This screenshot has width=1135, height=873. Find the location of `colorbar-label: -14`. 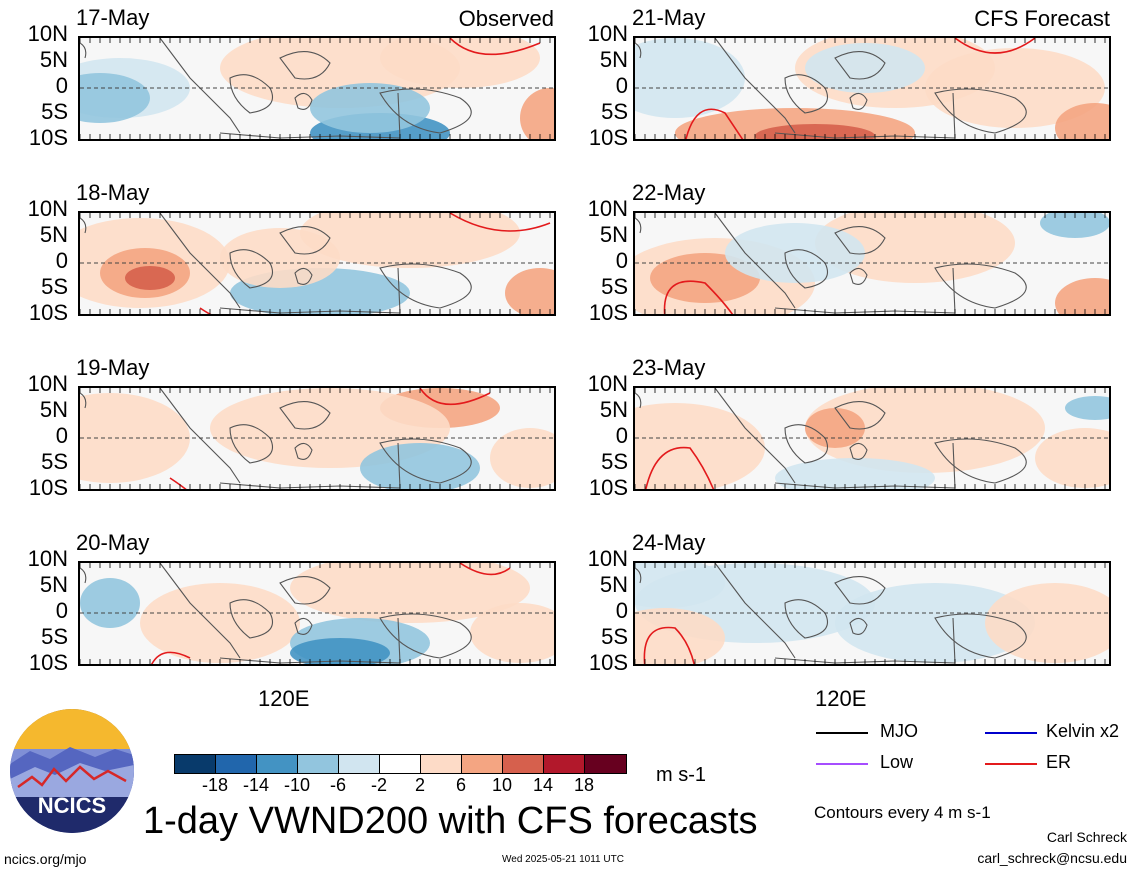

colorbar-label: -14 is located at coordinates (255, 785).